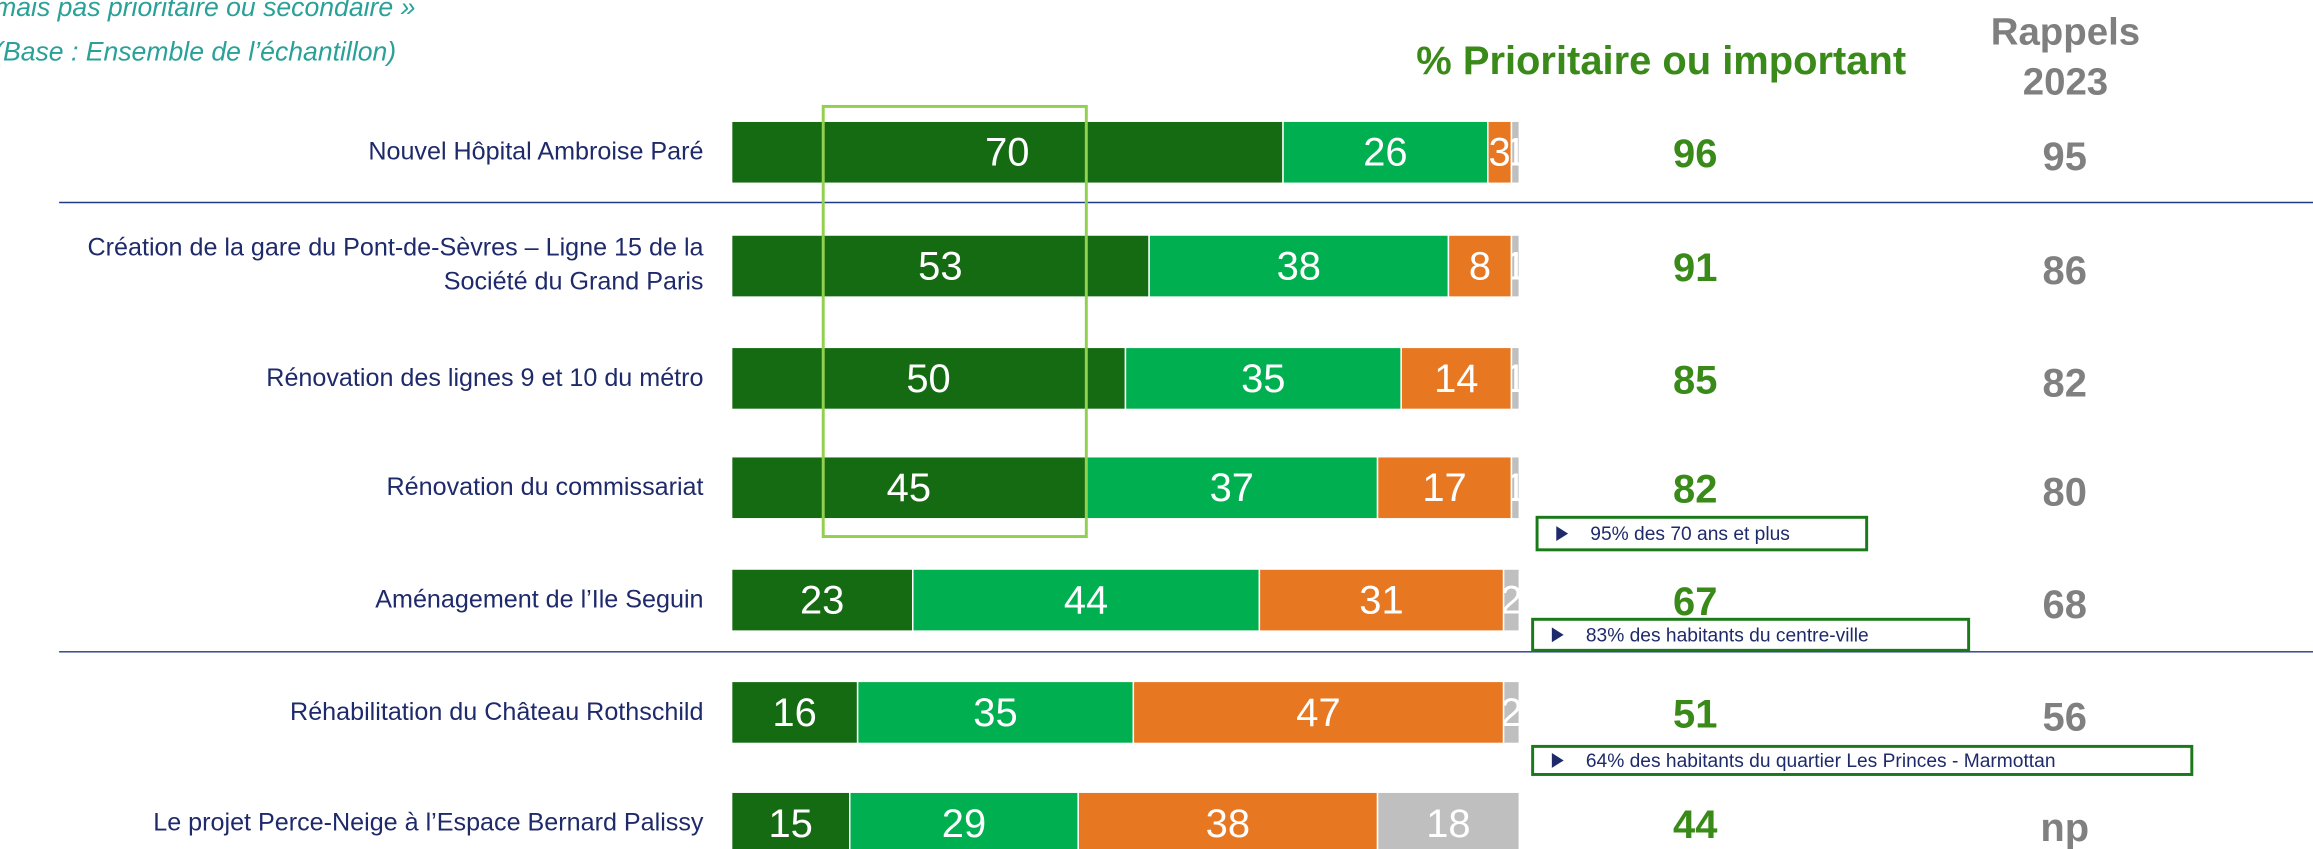 The height and width of the screenshot is (849, 2313). I want to click on recall-value: 56, so click(2065, 717).